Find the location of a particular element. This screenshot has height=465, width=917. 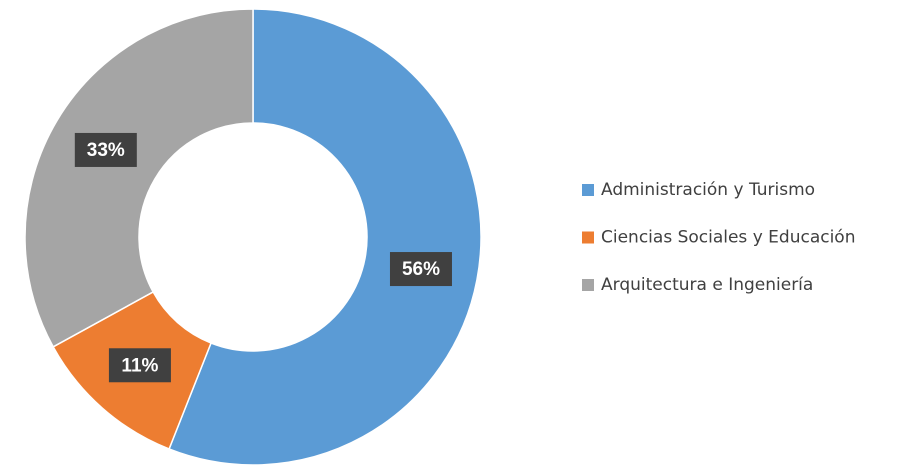

legend-text: Arquitectura e Ingeniería is located at coordinates (707, 285).